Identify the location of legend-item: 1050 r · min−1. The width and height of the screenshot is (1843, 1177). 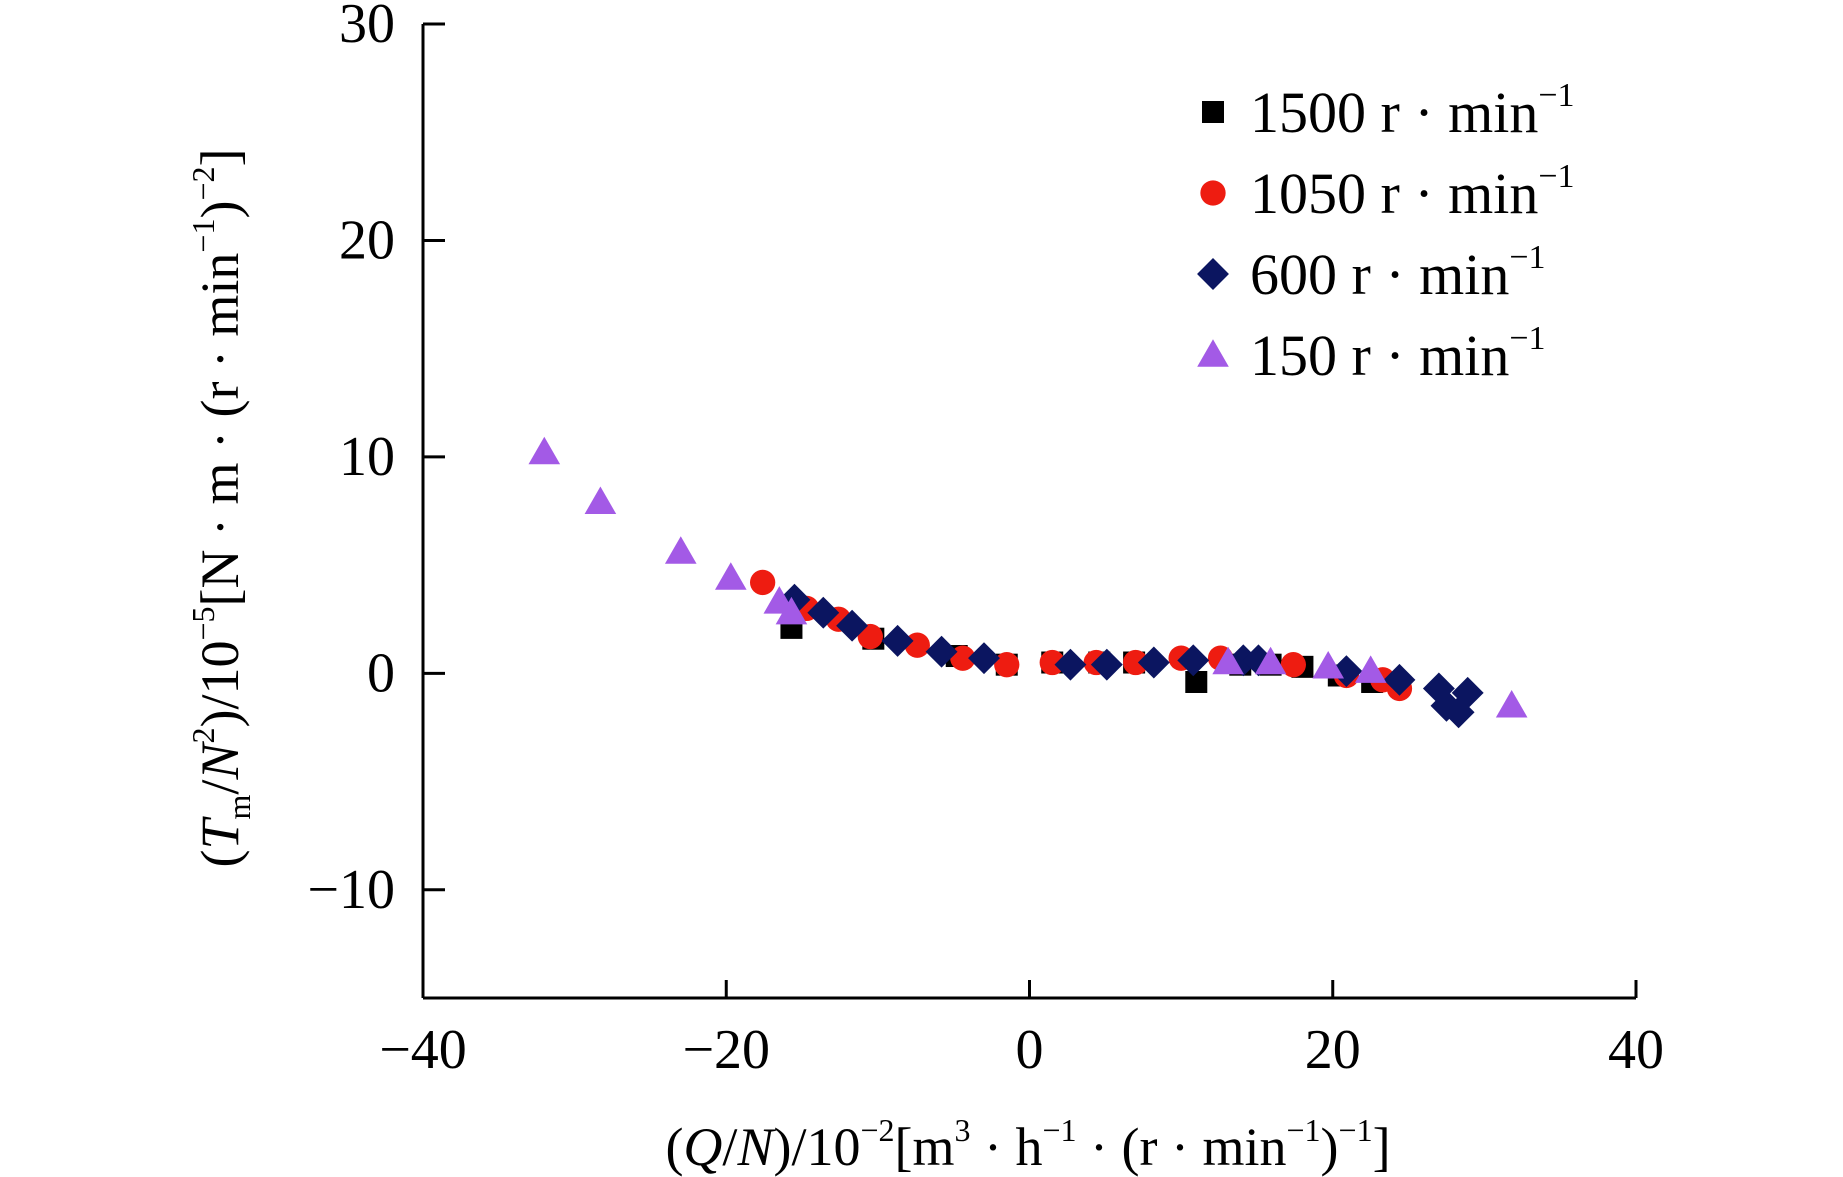
(1387, 192).